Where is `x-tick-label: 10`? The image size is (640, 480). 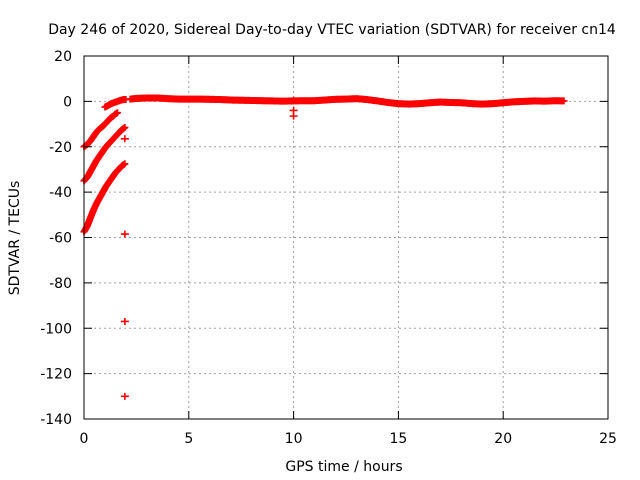
x-tick-label: 10 is located at coordinates (294, 439).